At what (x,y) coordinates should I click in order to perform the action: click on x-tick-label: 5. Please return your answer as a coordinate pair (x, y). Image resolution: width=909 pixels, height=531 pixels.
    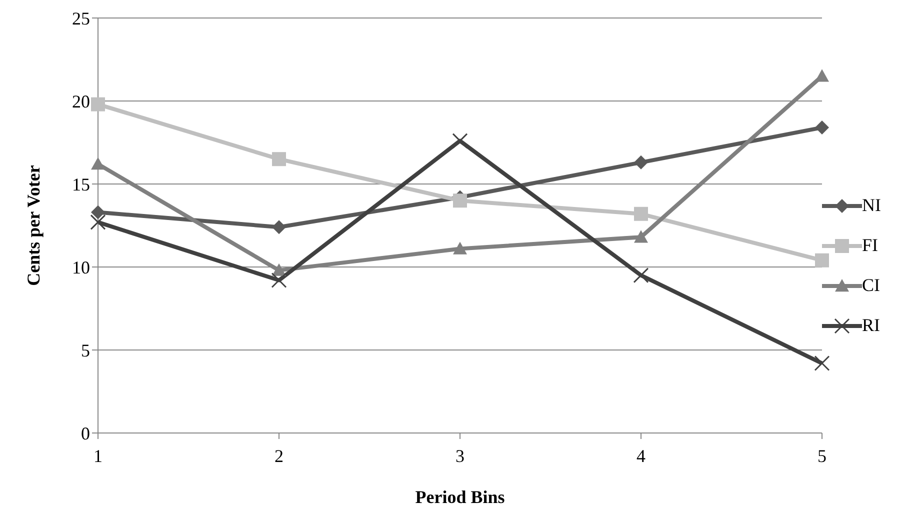
    Looking at the image, I should click on (822, 456).